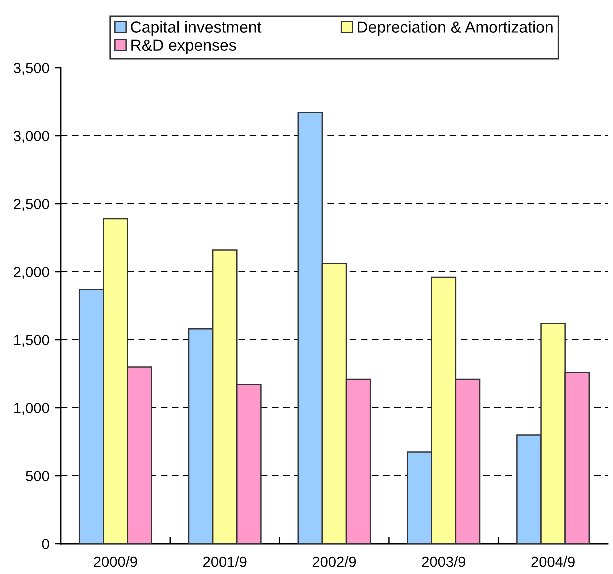 Image resolution: width=613 pixels, height=574 pixels. What do you see at coordinates (225, 562) in the screenshot?
I see `x-tick-label: 2001/9` at bounding box center [225, 562].